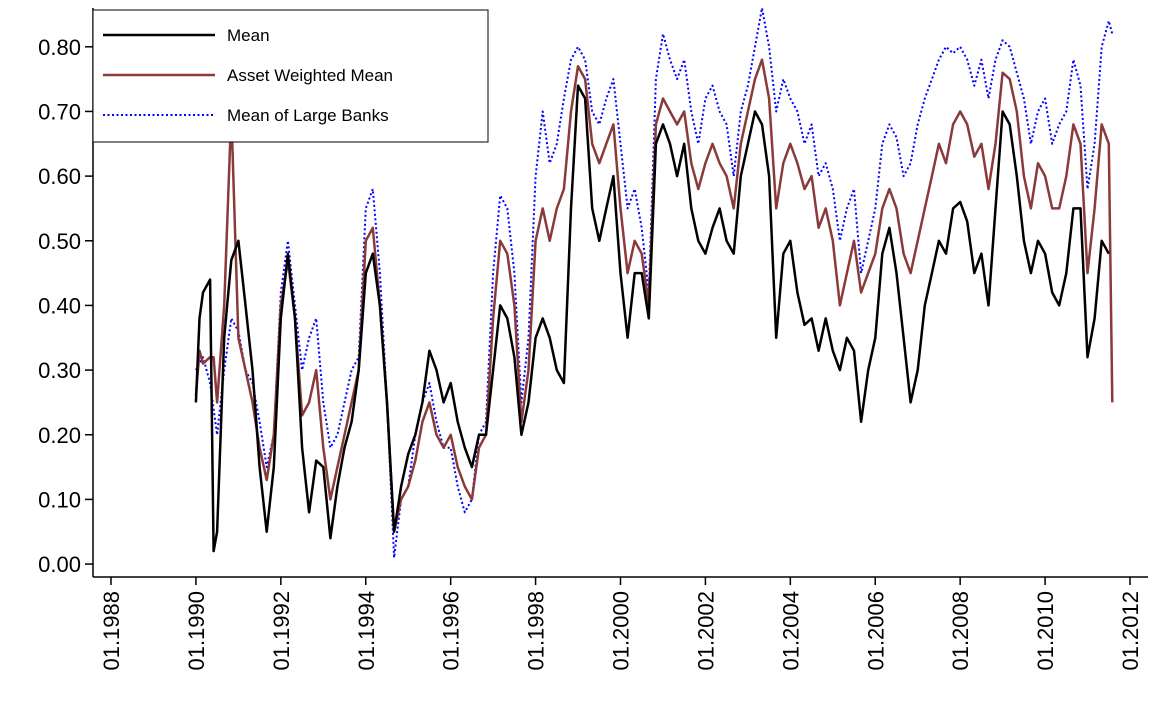 Image resolution: width=1169 pixels, height=711 pixels. Describe the element at coordinates (621, 631) in the screenshot. I see `x-tick-label: 01.2000` at that location.